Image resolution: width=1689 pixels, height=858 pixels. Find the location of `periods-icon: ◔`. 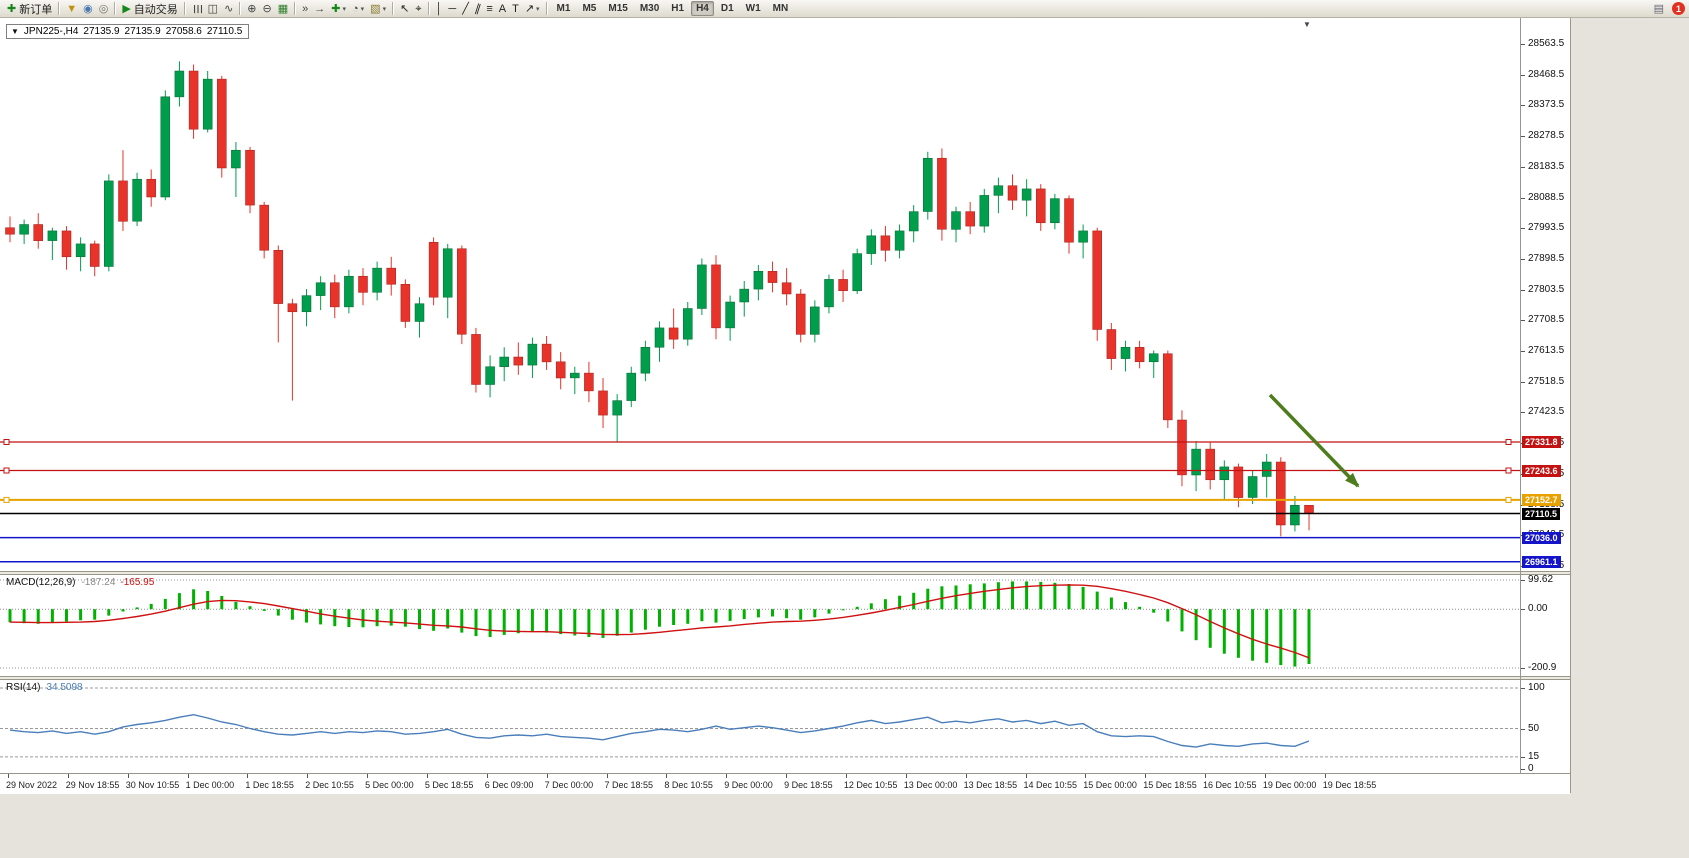

periods-icon: ◔ is located at coordinates (355, 8).